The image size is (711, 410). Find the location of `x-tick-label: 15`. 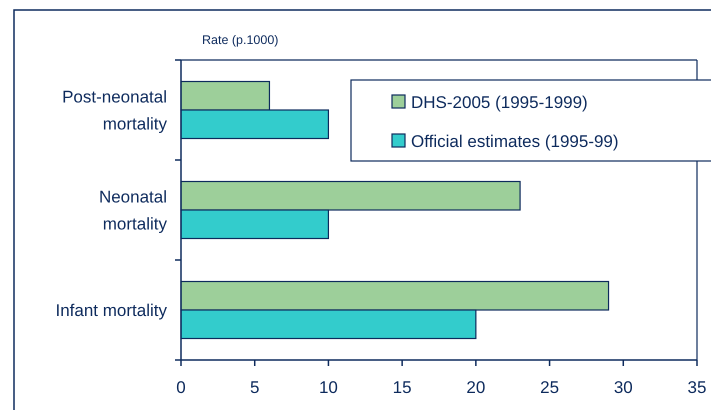

x-tick-label: 15 is located at coordinates (402, 387).